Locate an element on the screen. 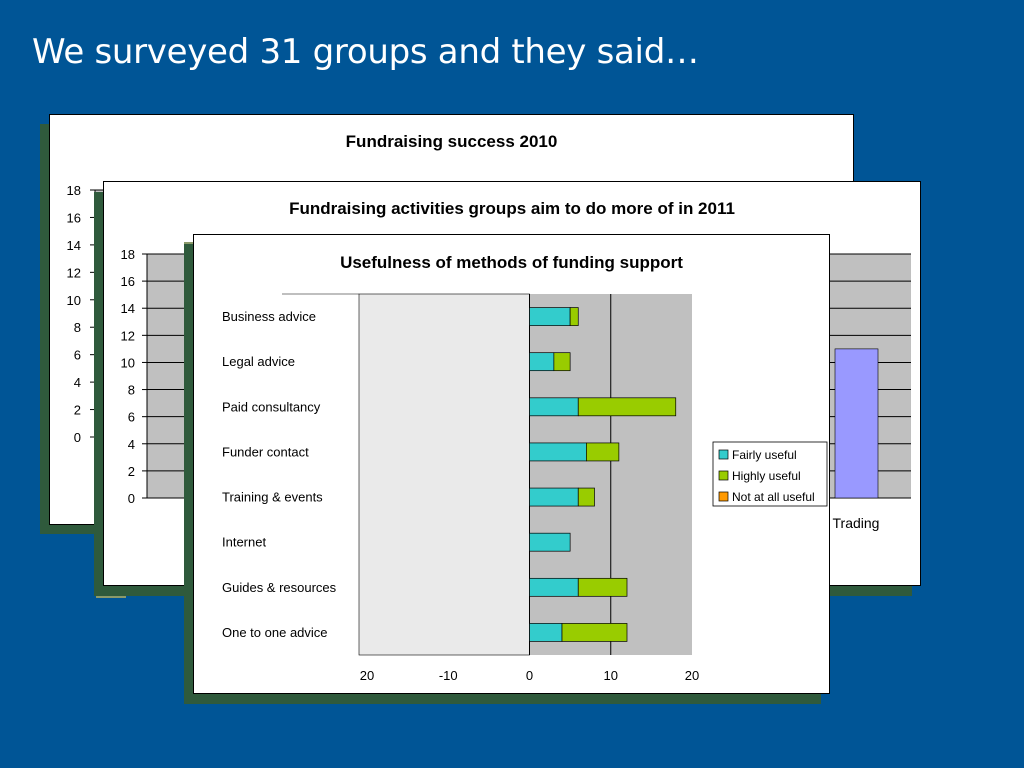  chart3-xtick-label: -10 is located at coordinates (448, 675).